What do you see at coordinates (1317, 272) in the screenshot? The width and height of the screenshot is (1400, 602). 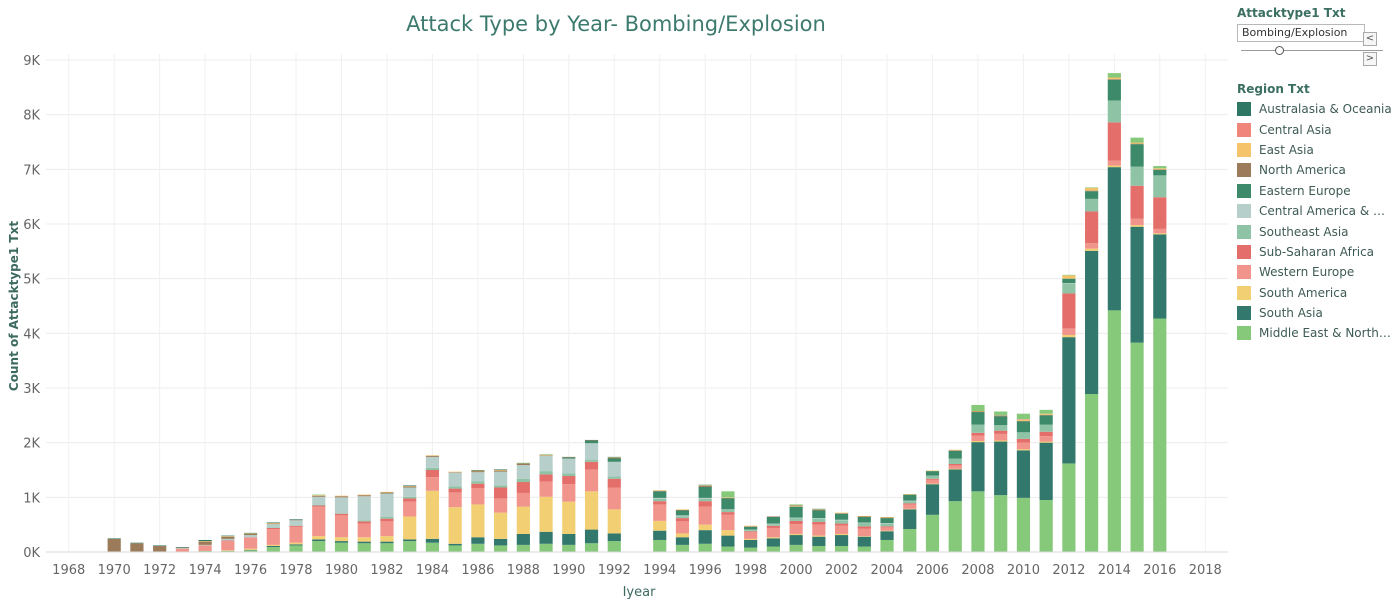 I see `legend-item: Western Europe` at bounding box center [1317, 272].